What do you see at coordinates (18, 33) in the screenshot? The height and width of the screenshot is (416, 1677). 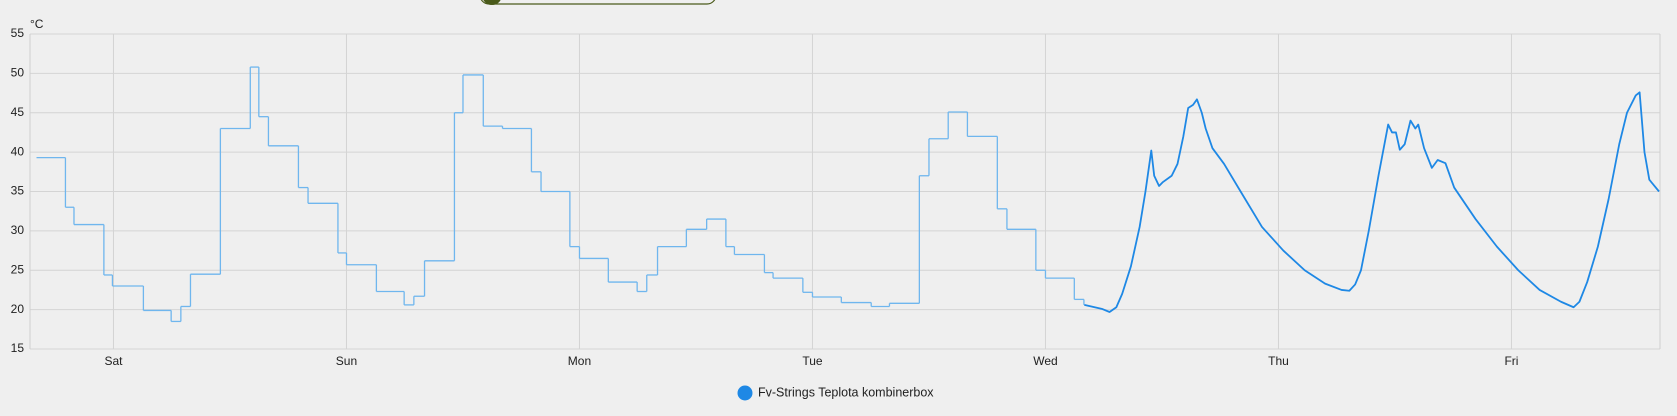 I see `y-tick-label: 55` at bounding box center [18, 33].